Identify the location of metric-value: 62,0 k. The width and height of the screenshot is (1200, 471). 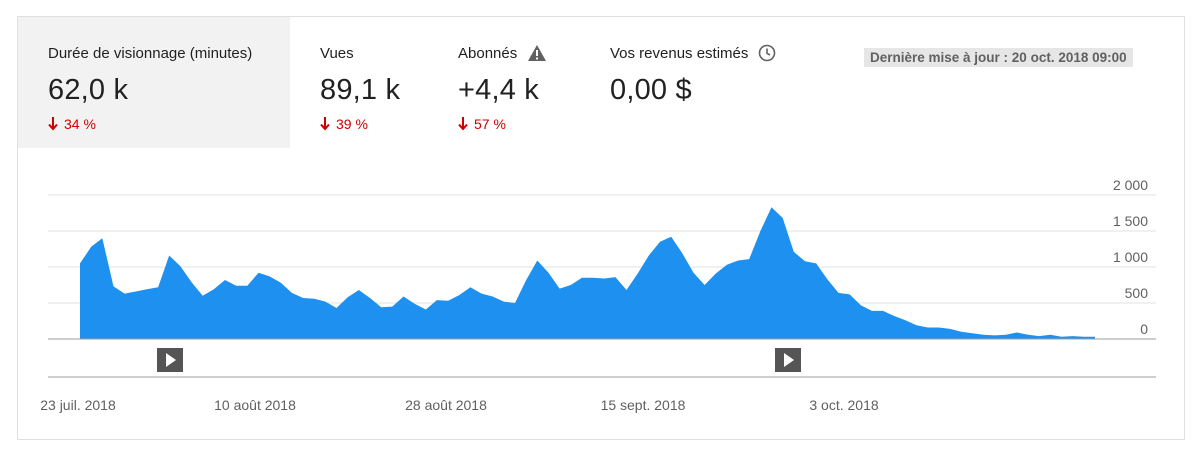
(88, 90).